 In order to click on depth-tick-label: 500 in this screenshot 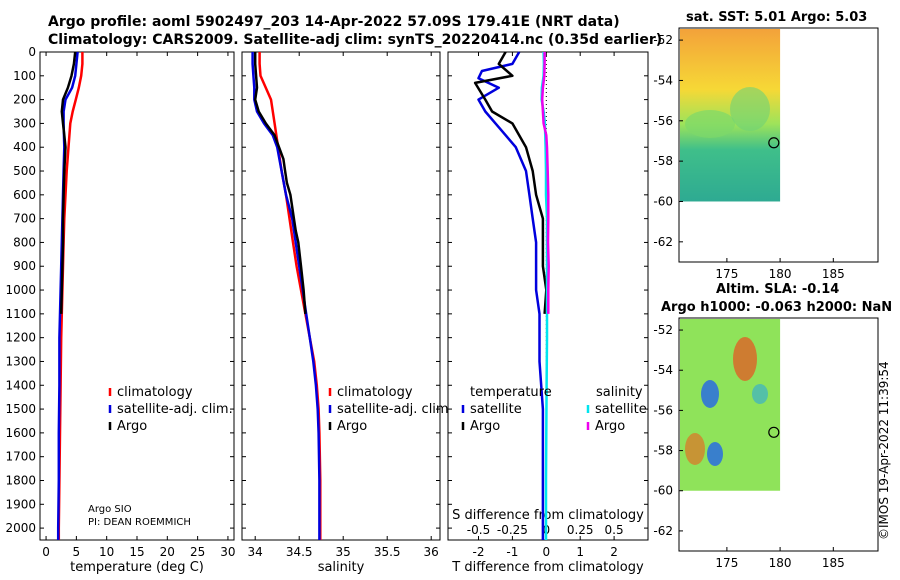, I will do `click(24, 171)`.